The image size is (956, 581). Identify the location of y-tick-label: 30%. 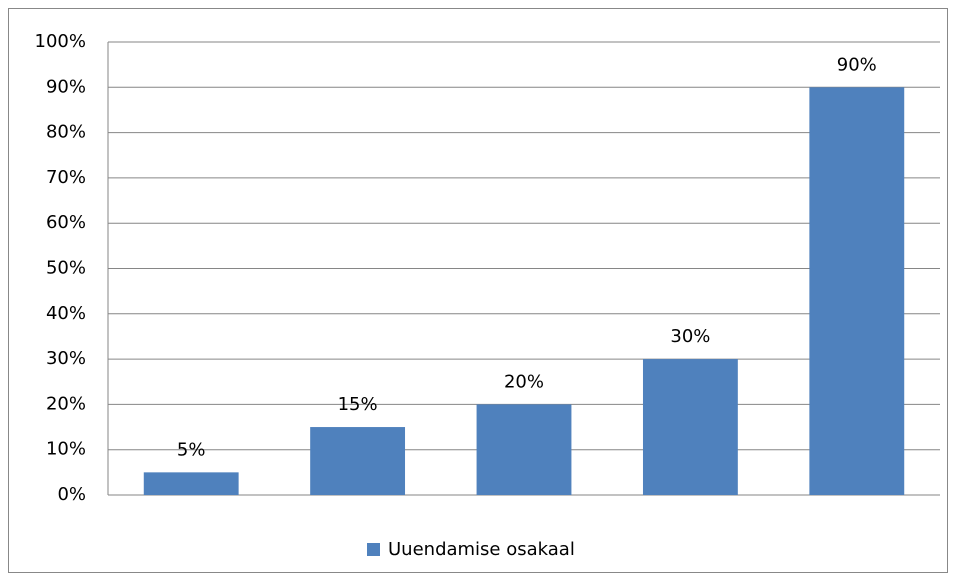
(66, 358).